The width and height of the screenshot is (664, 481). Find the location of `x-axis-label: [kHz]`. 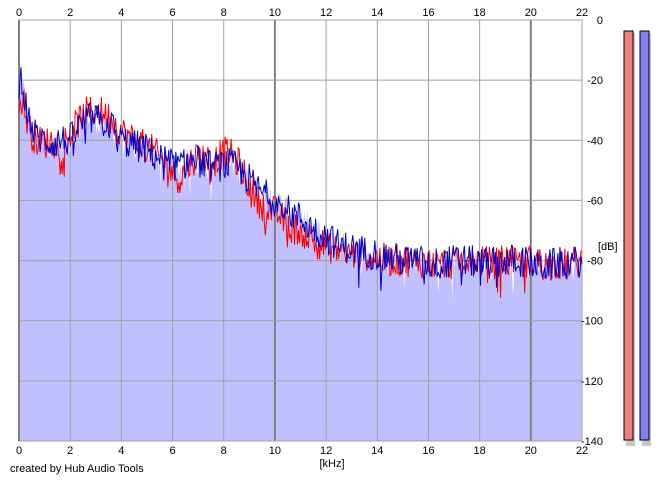

x-axis-label: [kHz] is located at coordinates (331, 464).